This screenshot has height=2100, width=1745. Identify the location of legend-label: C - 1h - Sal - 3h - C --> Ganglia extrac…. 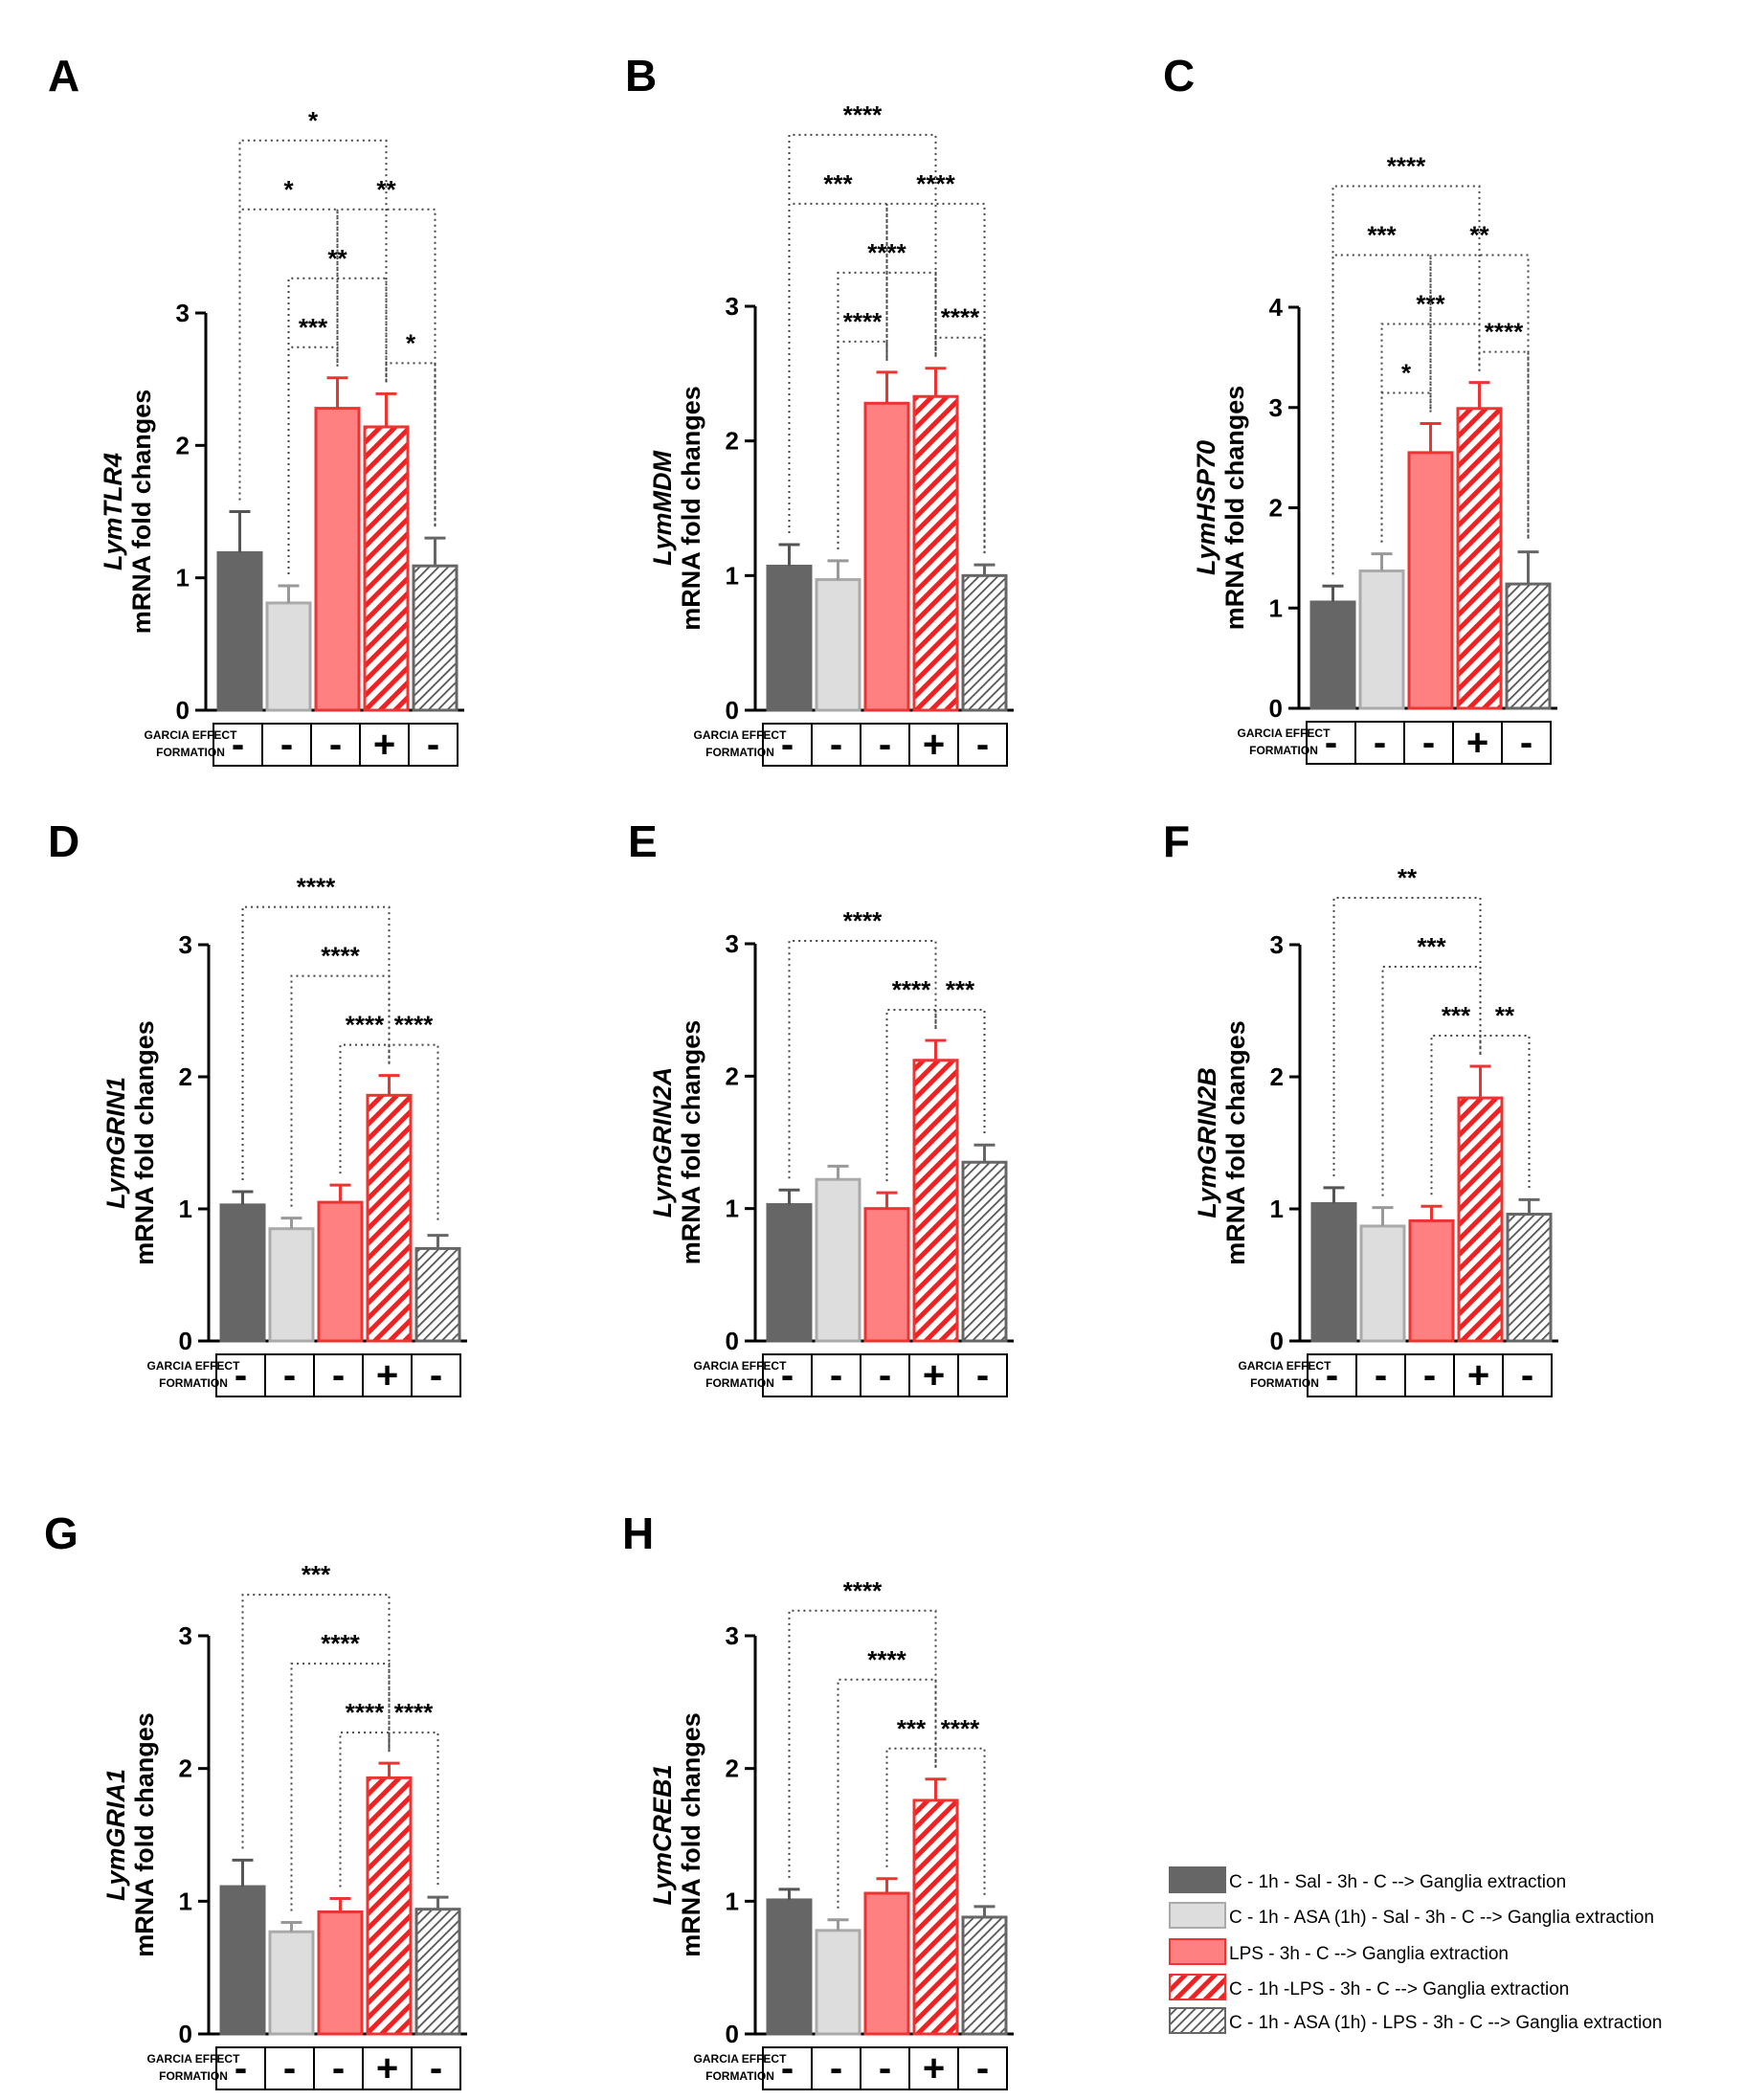
(1397, 1882).